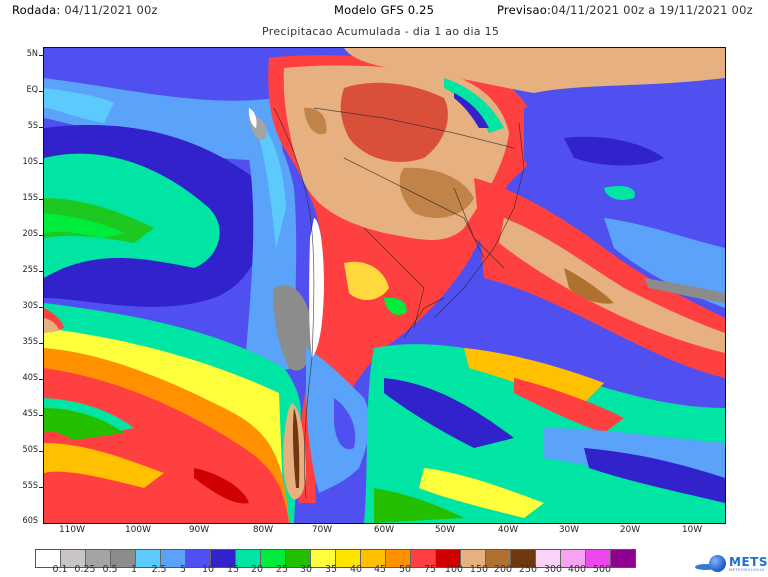 The image size is (768, 577). I want to click on lat-label: 55S, so click(30, 486).